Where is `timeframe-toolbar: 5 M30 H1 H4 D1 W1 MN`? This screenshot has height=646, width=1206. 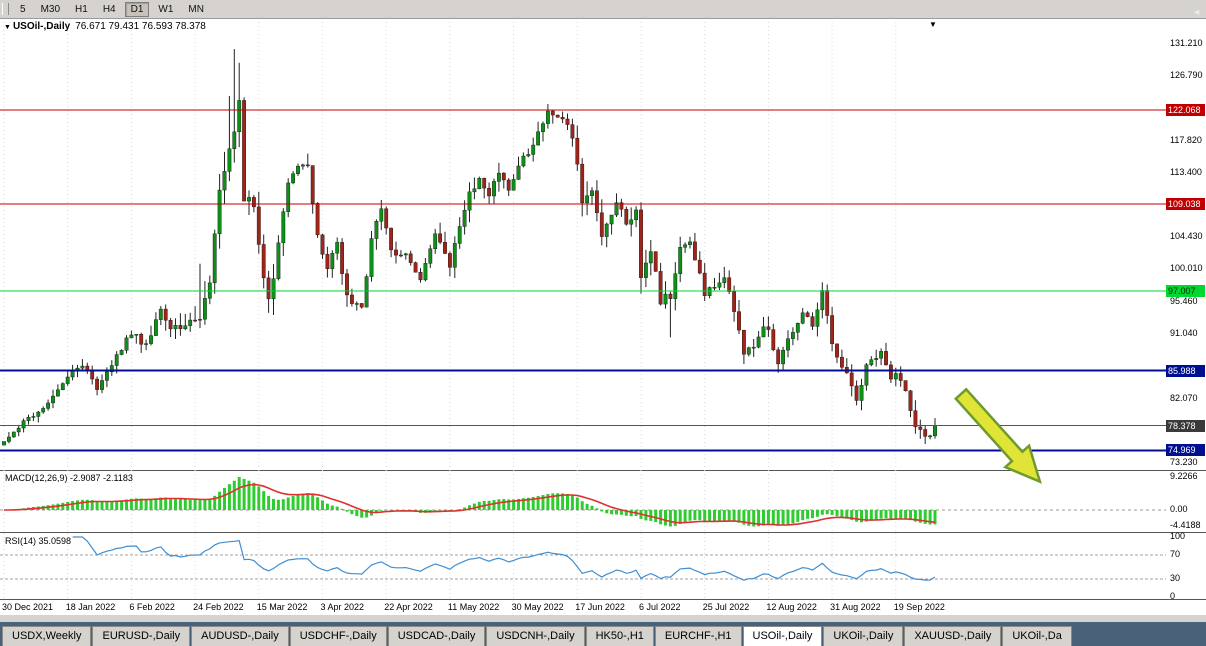 timeframe-toolbar: 5 M30 H1 H4 D1 W1 MN is located at coordinates (603, 9).